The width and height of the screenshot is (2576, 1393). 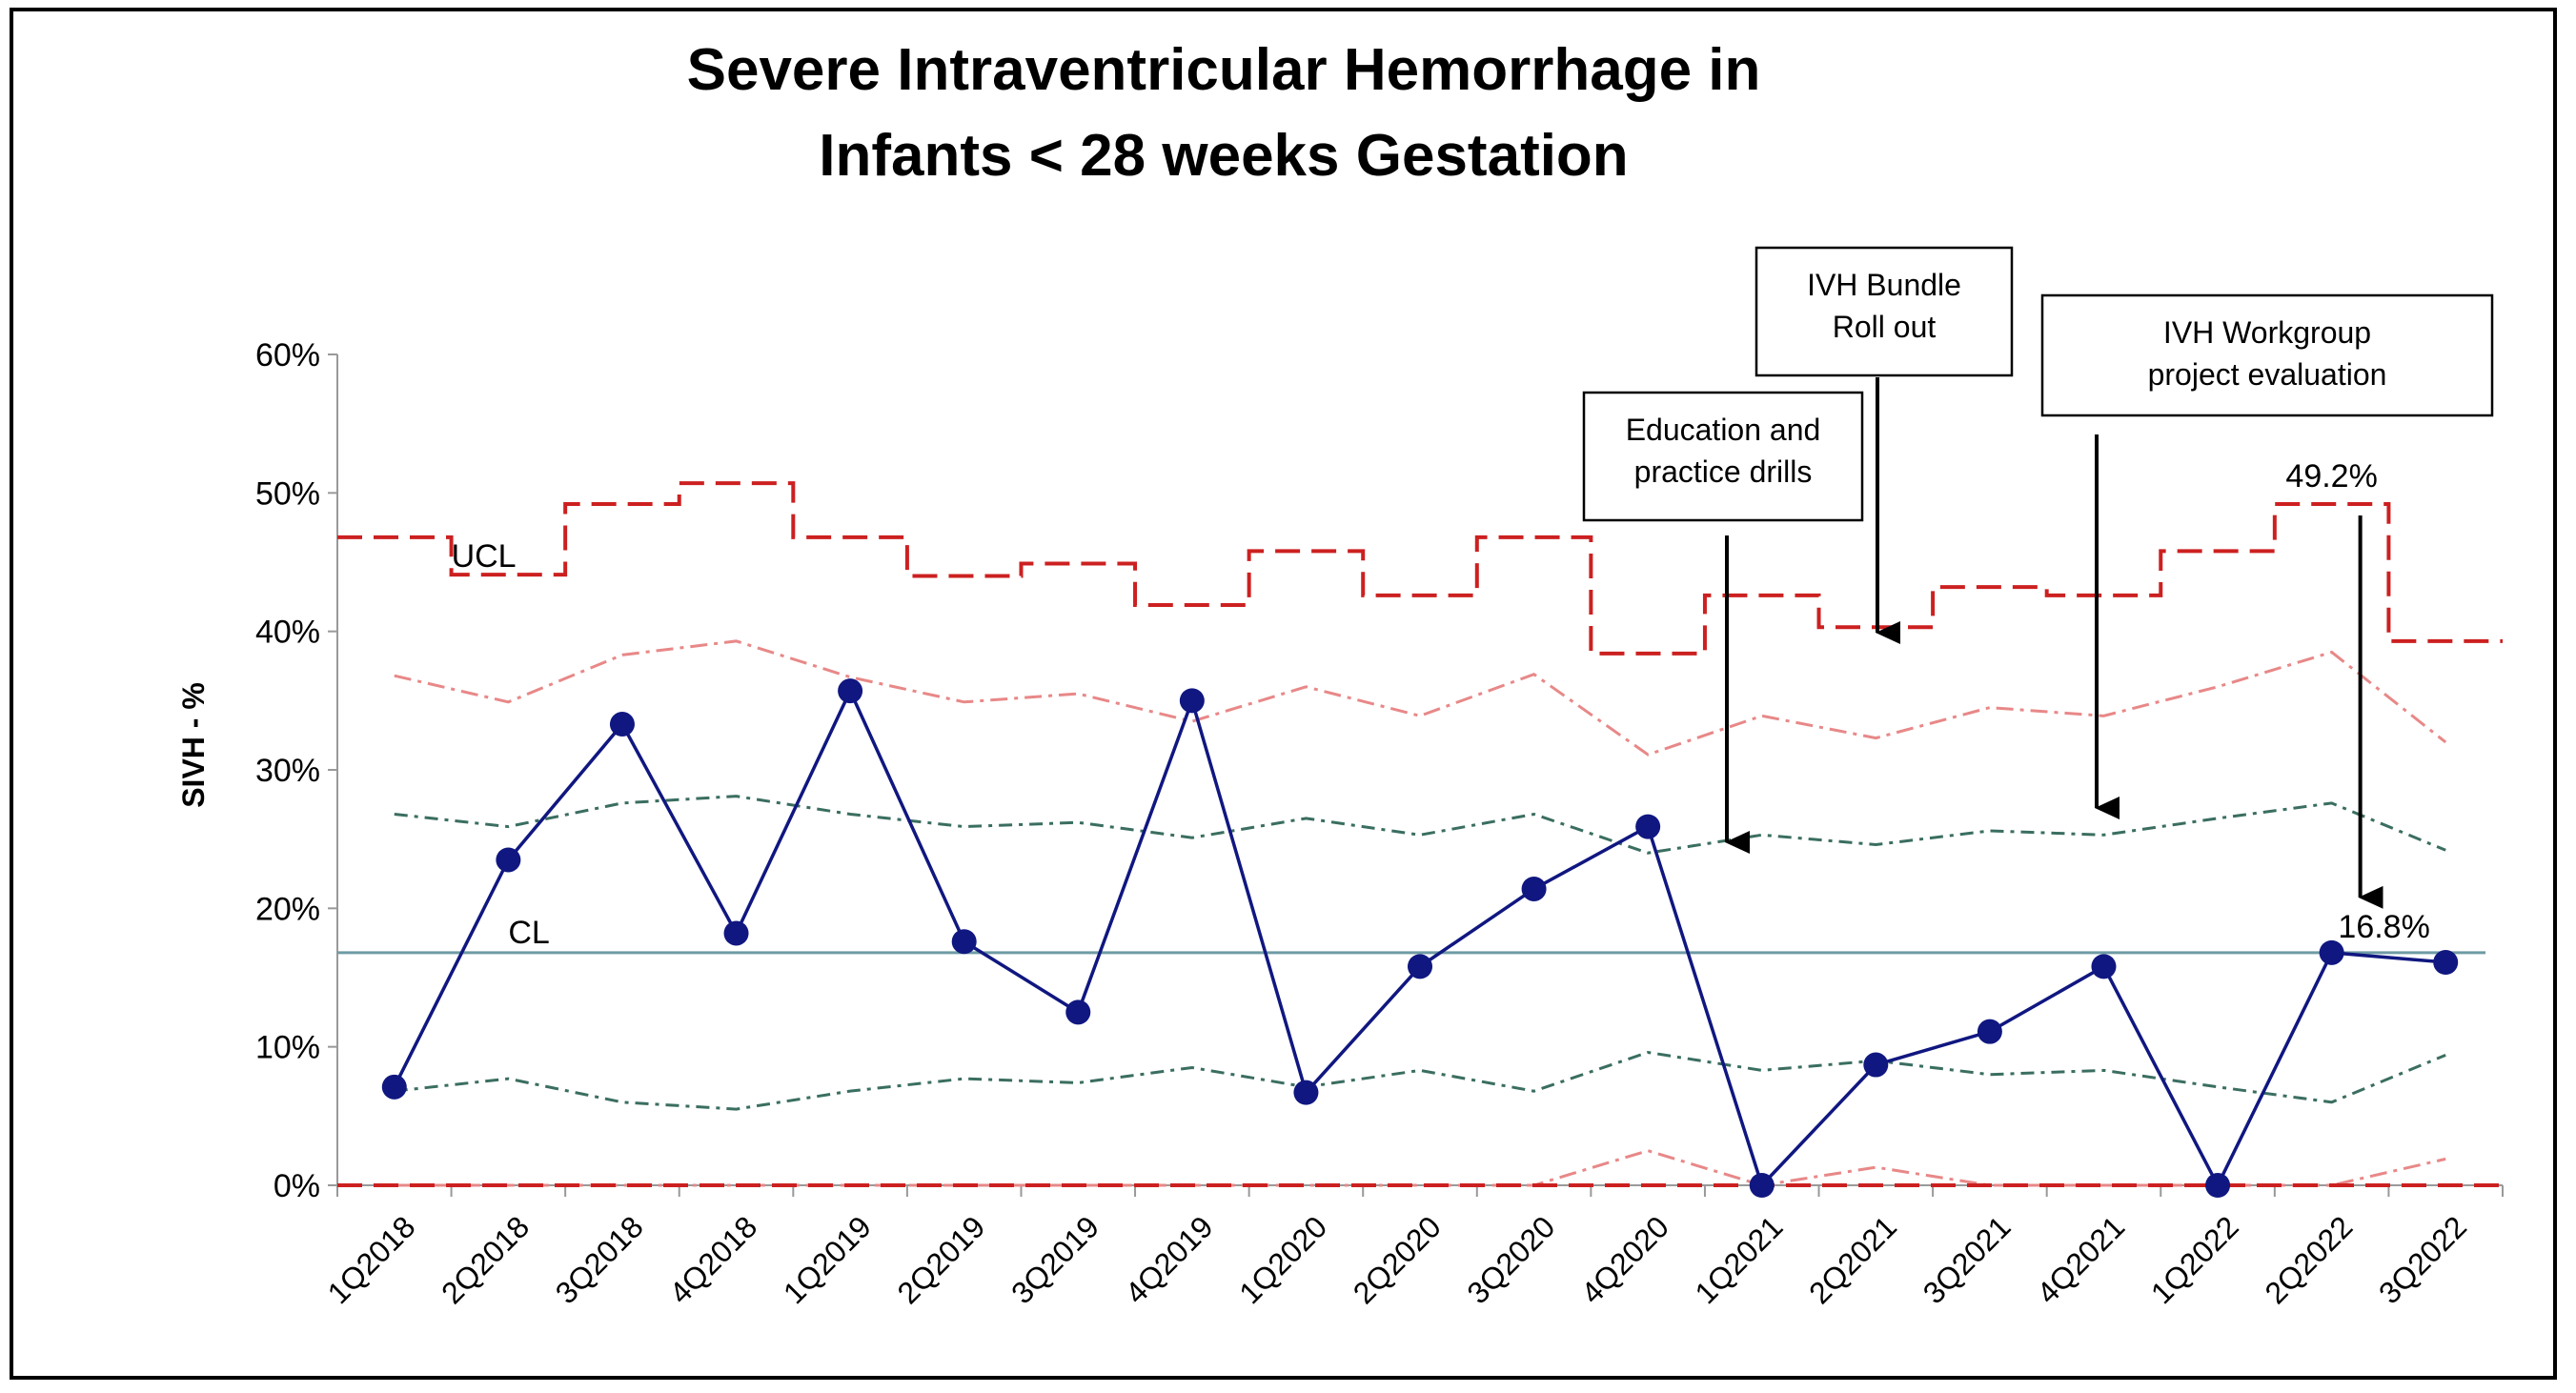 I want to click on x-tick-label: 3Q2019, so click(x=1054, y=1259).